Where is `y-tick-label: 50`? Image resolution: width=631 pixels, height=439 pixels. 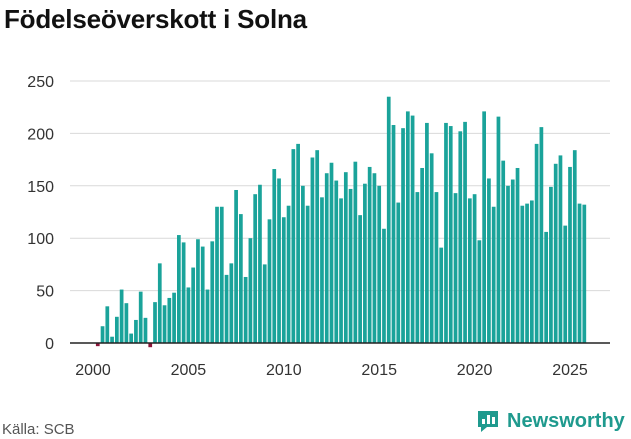 y-tick-label: 50 is located at coordinates (45, 292).